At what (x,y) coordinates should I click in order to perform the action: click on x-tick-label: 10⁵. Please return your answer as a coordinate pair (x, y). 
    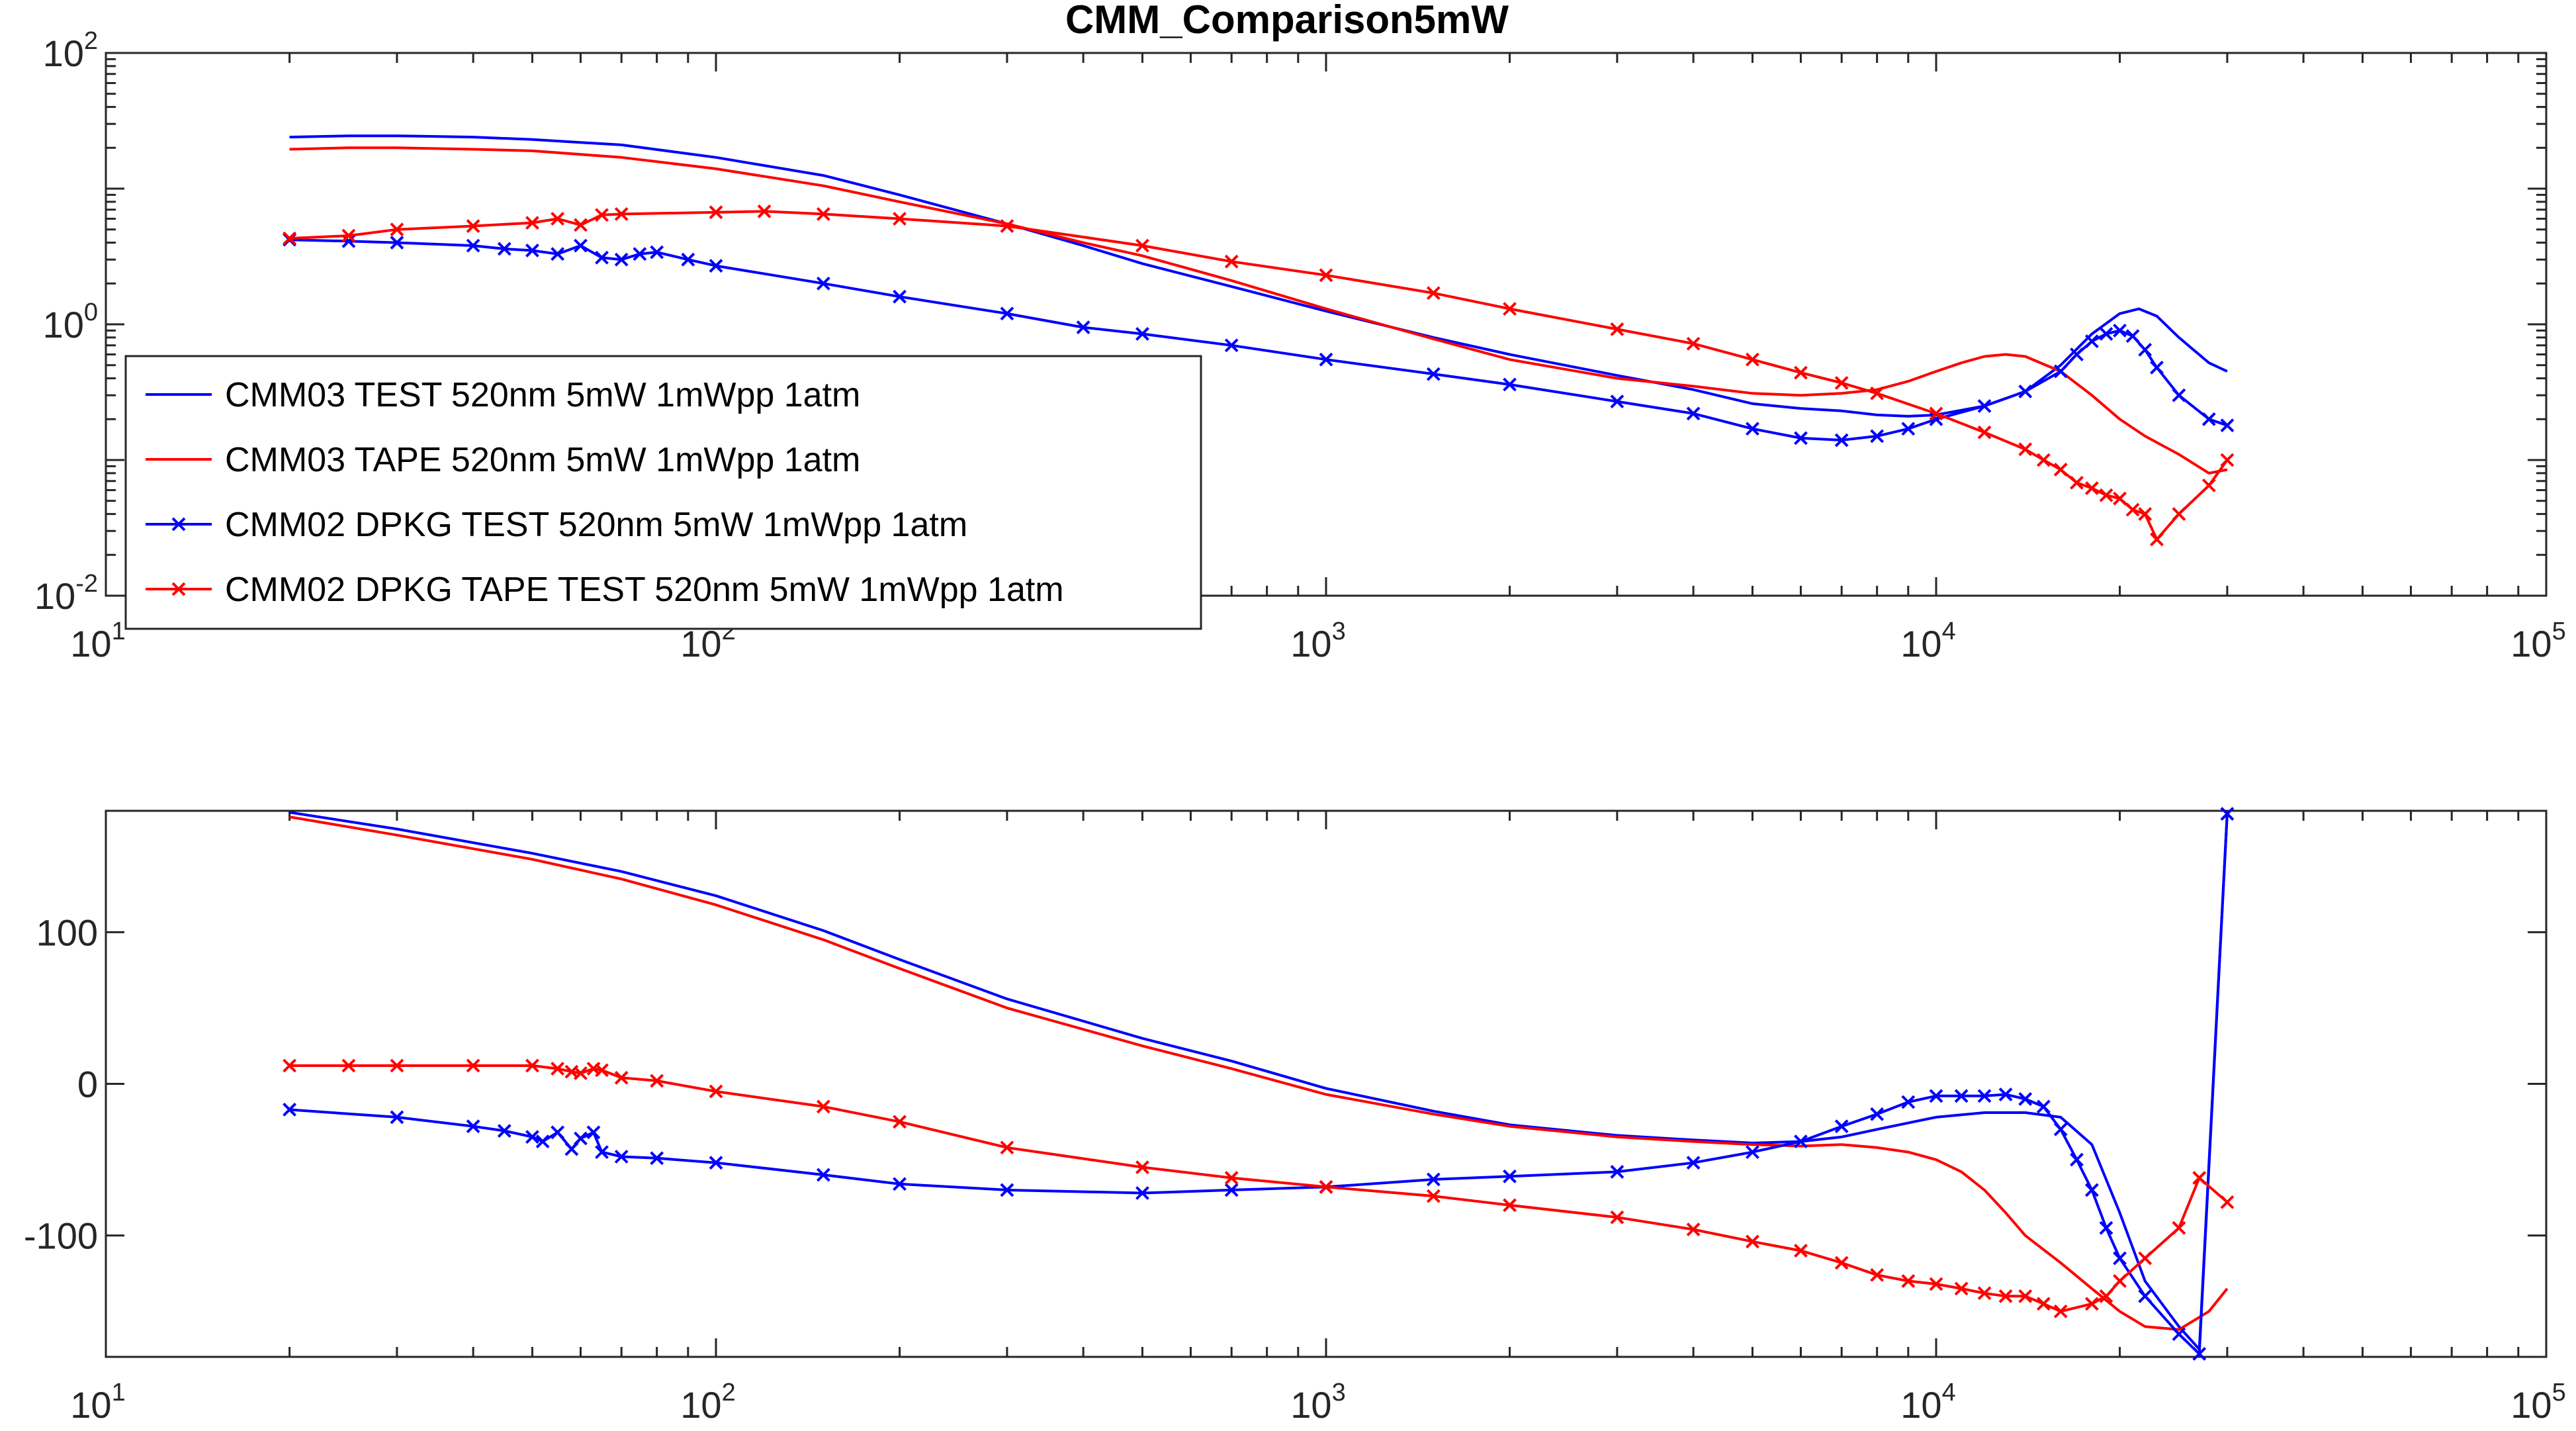
    Looking at the image, I should click on (2537, 641).